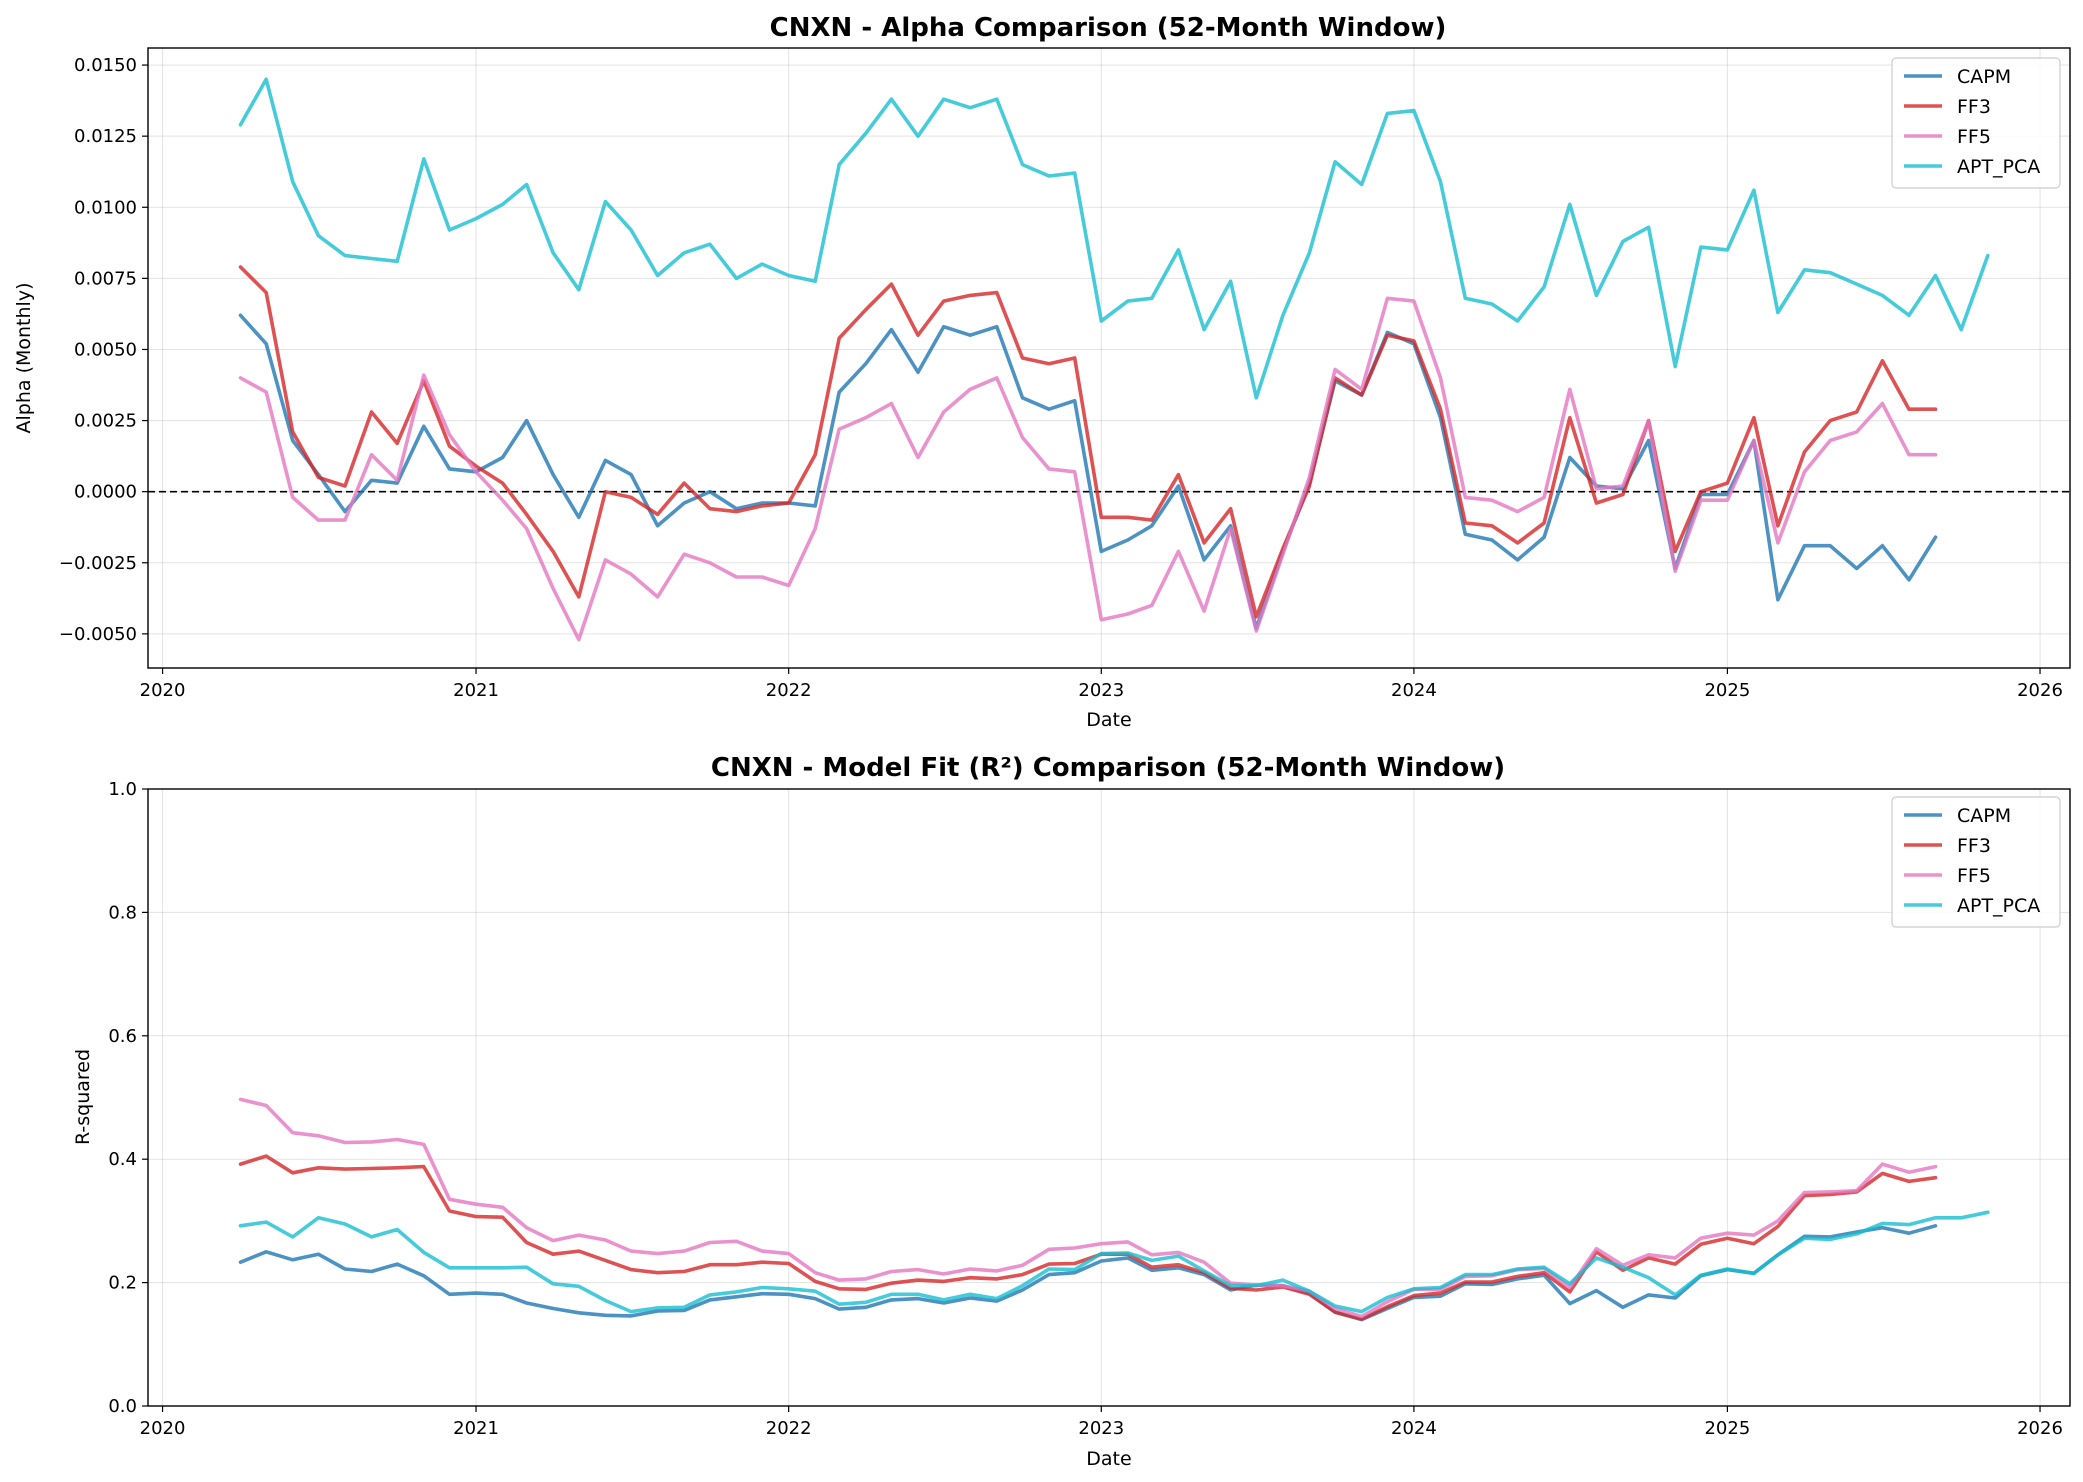  What do you see at coordinates (122, 1283) in the screenshot?
I see `rsquared-y-tick-label-4: 0.2` at bounding box center [122, 1283].